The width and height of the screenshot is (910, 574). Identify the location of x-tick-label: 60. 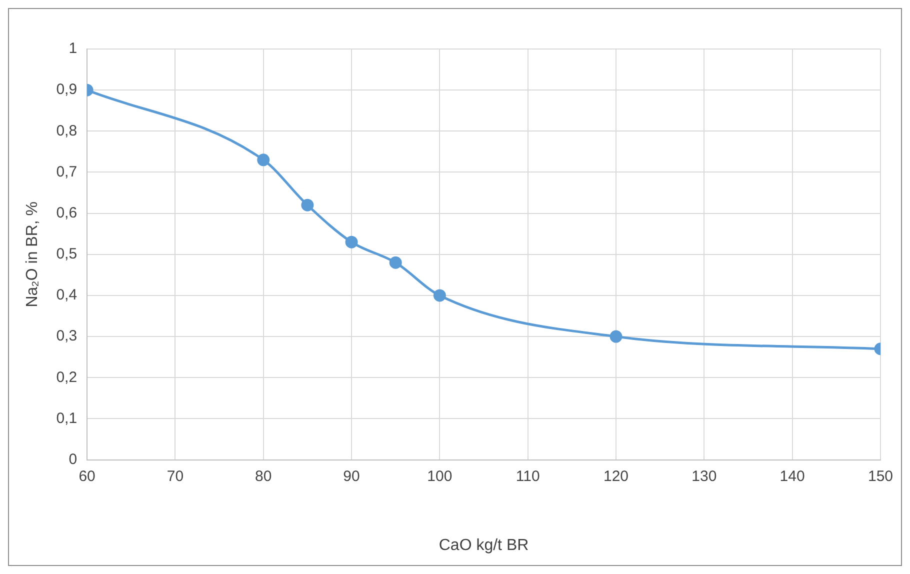
(87, 476).